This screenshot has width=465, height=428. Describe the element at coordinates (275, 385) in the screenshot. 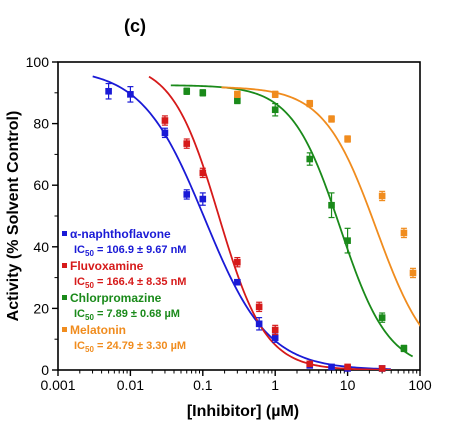

I see `x-tick-label: 1` at that location.